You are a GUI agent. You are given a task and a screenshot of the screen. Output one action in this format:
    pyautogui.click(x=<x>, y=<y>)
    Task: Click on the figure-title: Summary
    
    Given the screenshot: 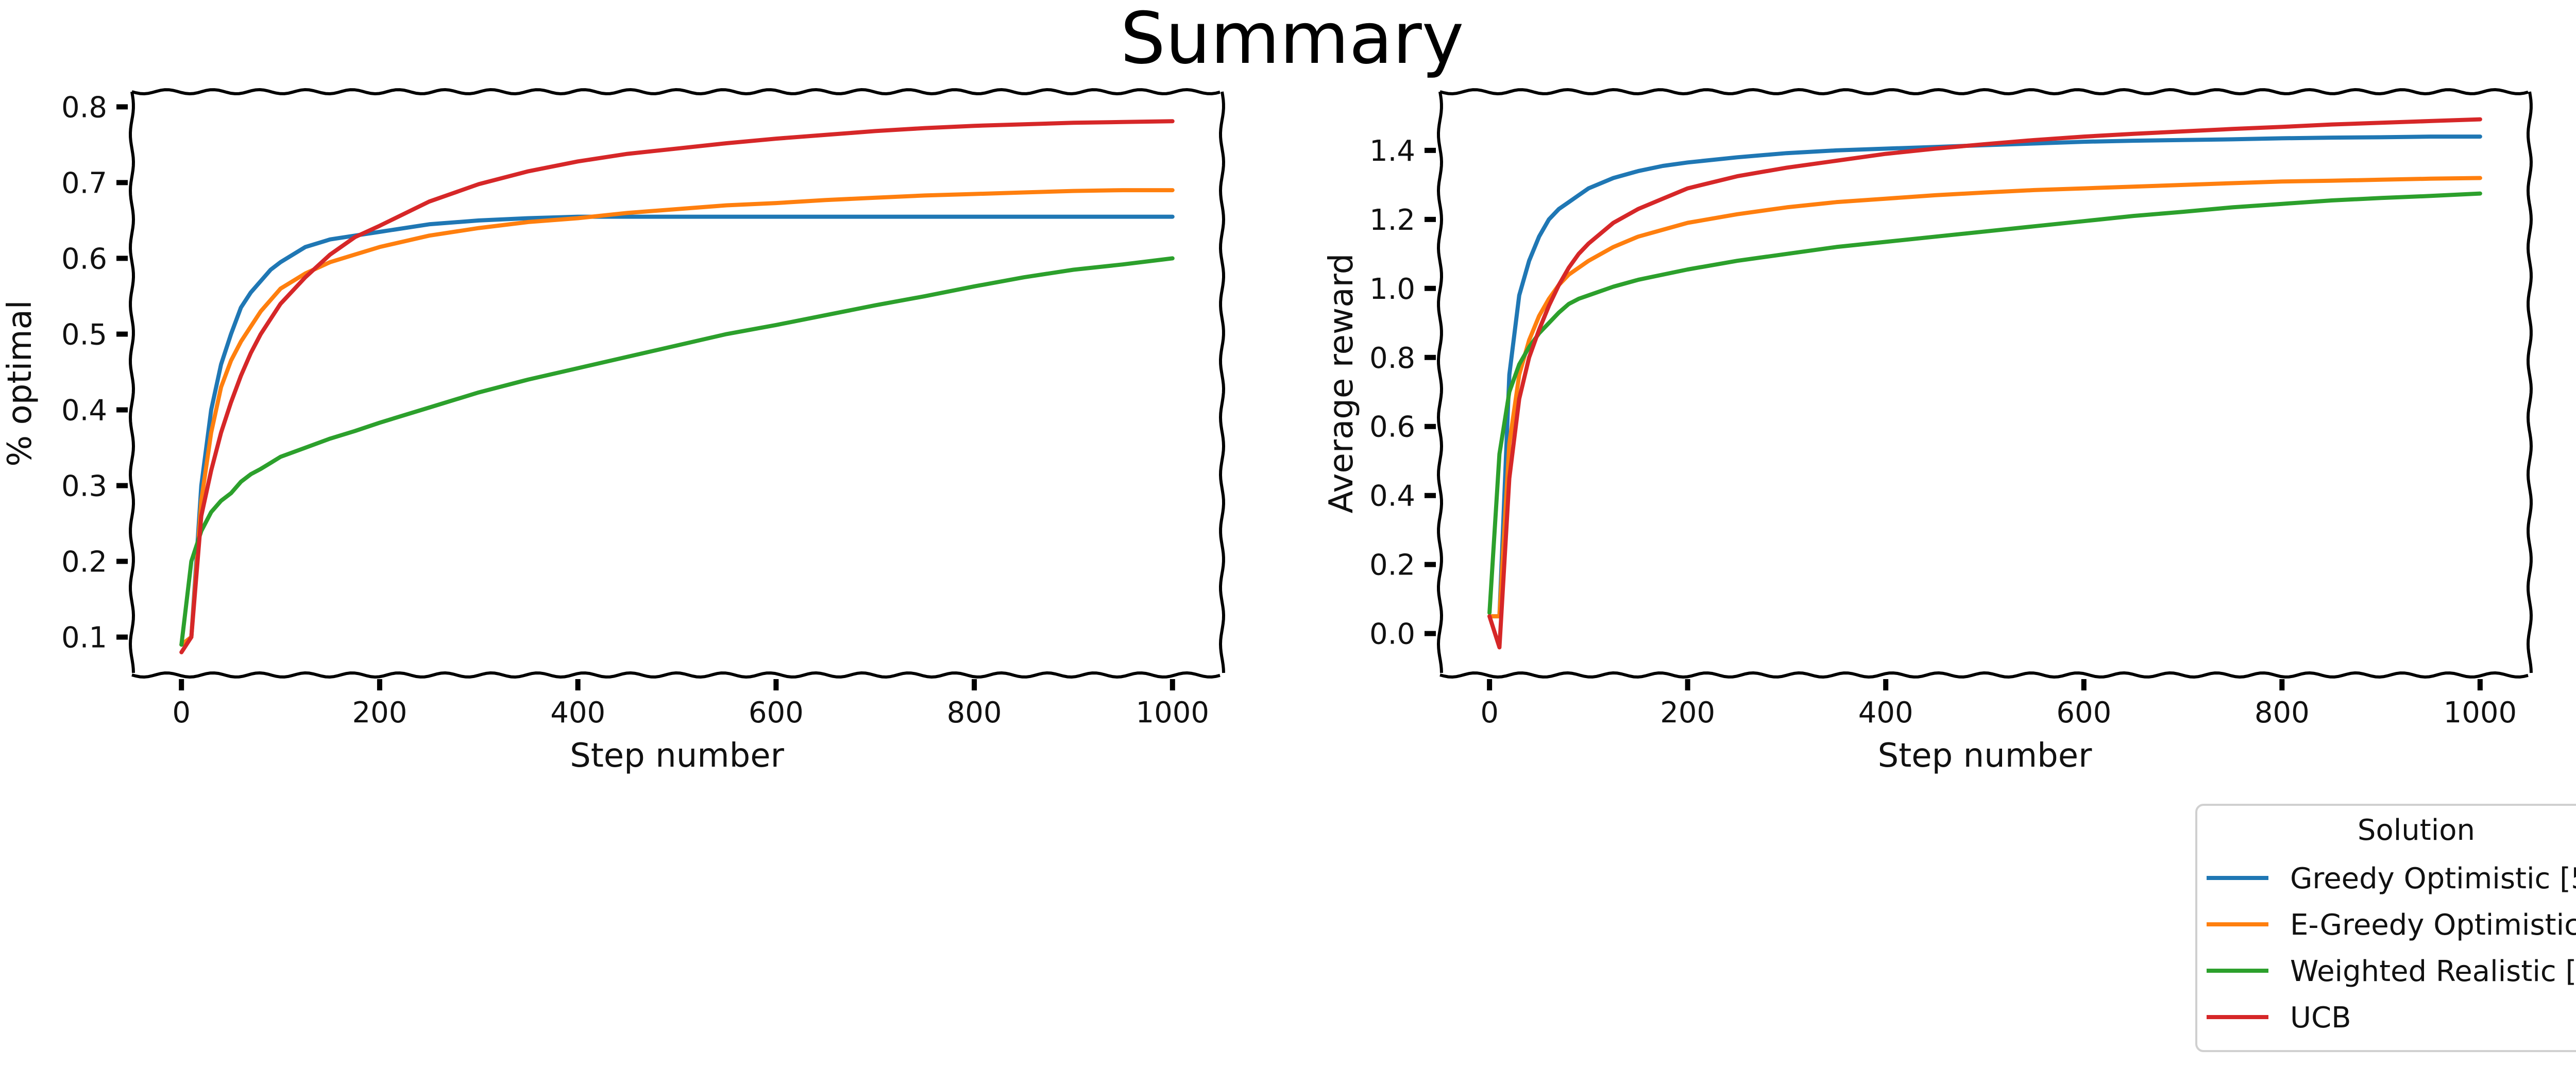 What is the action you would take?
    pyautogui.click(x=1292, y=40)
    